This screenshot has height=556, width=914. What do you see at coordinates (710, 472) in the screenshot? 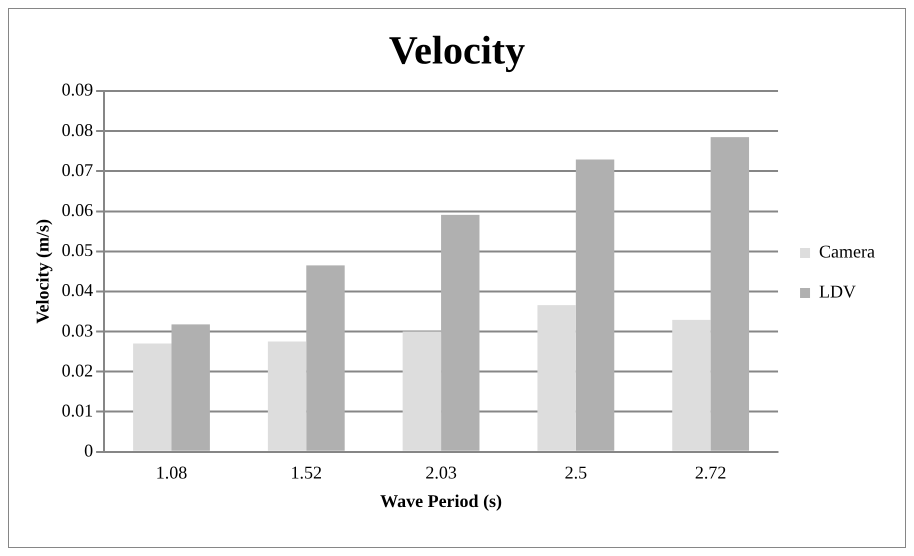
I see `x-tick-label: 2.72` at bounding box center [710, 472].